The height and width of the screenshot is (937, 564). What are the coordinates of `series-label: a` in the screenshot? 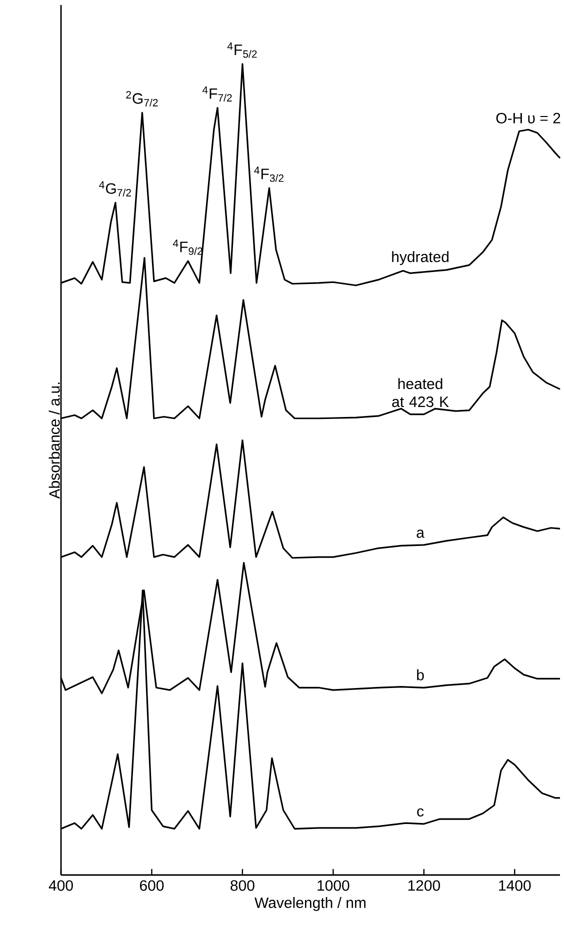 It's located at (420, 534).